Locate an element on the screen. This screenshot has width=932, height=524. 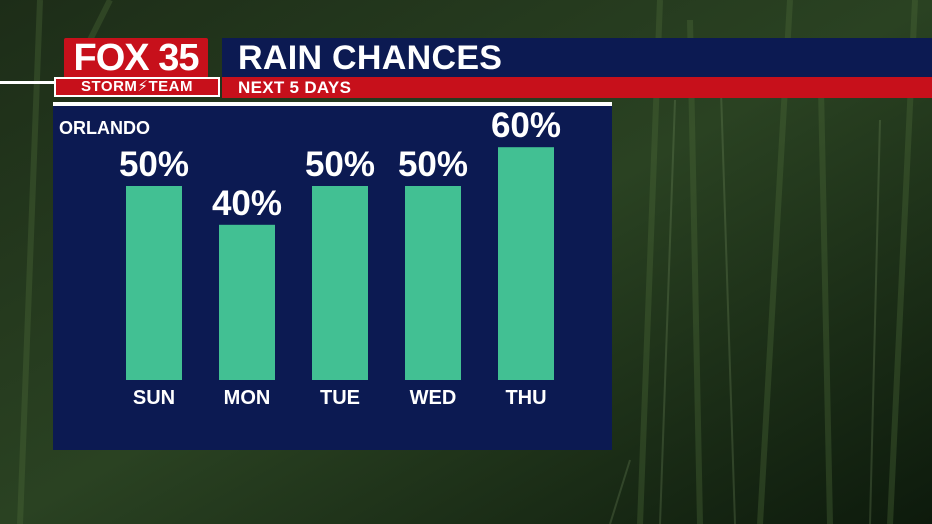
value-label-thu: 60% is located at coordinates (526, 125).